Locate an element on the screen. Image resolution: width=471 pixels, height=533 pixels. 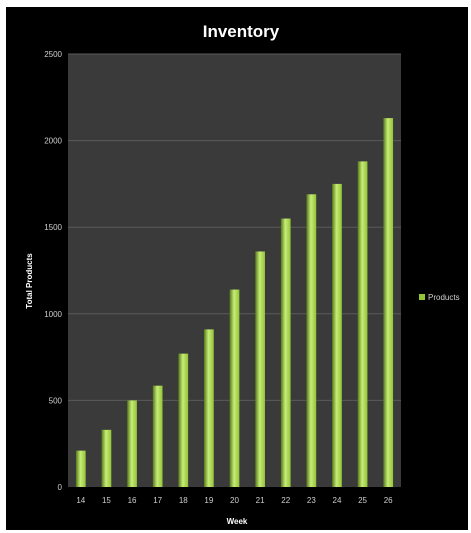
y-tick-label: 2500 is located at coordinates (53, 54).